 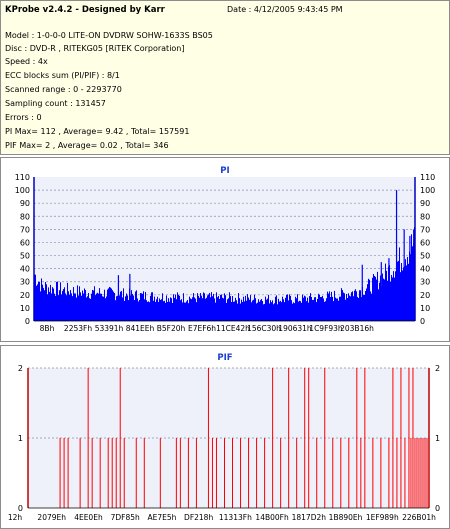 I want to click on range-line: Scanned range : 0 - 2293770, so click(x=63, y=89).